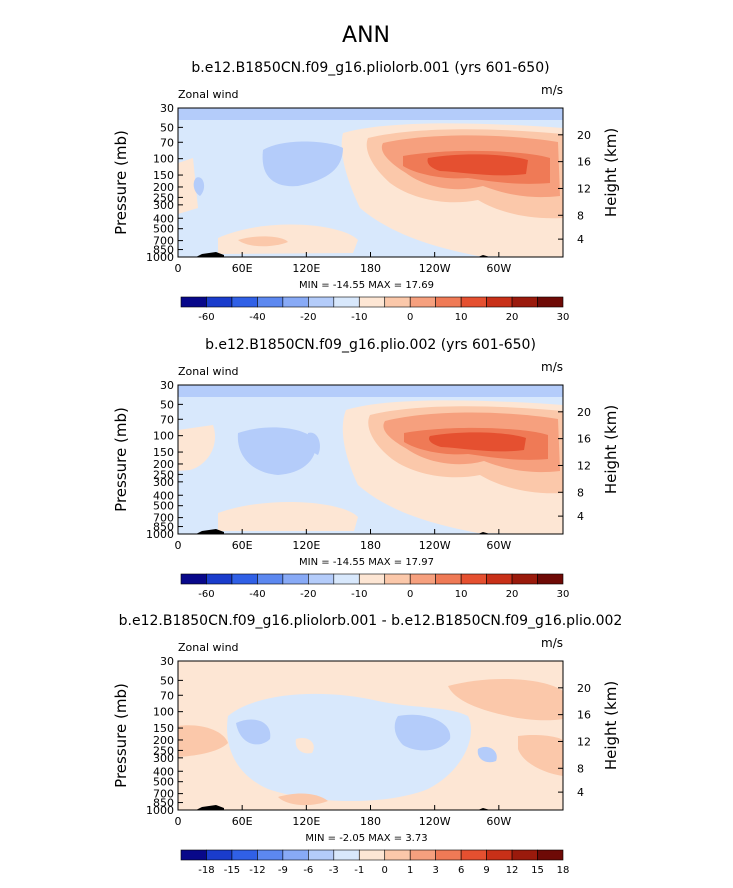  Describe the element at coordinates (486, 870) in the screenshot. I see `colorbar-label: 9` at that location.